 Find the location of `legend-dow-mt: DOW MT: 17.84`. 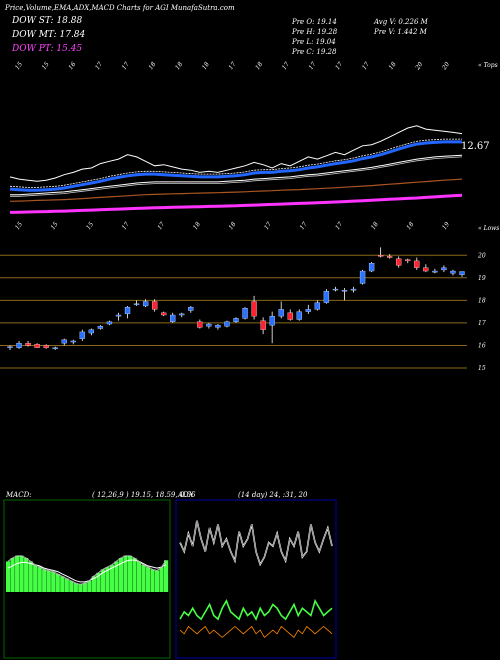

legend-dow-mt: DOW MT: 17.84 is located at coordinates (49, 35).